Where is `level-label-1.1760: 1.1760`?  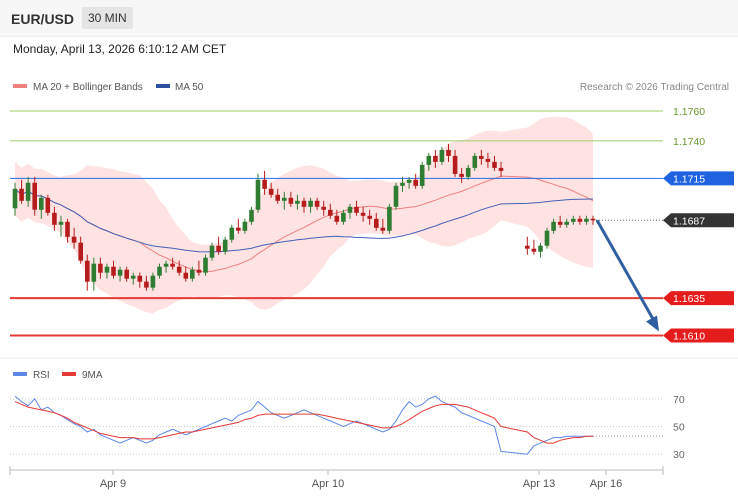
level-label-1.1760: 1.1760 is located at coordinates (689, 112).